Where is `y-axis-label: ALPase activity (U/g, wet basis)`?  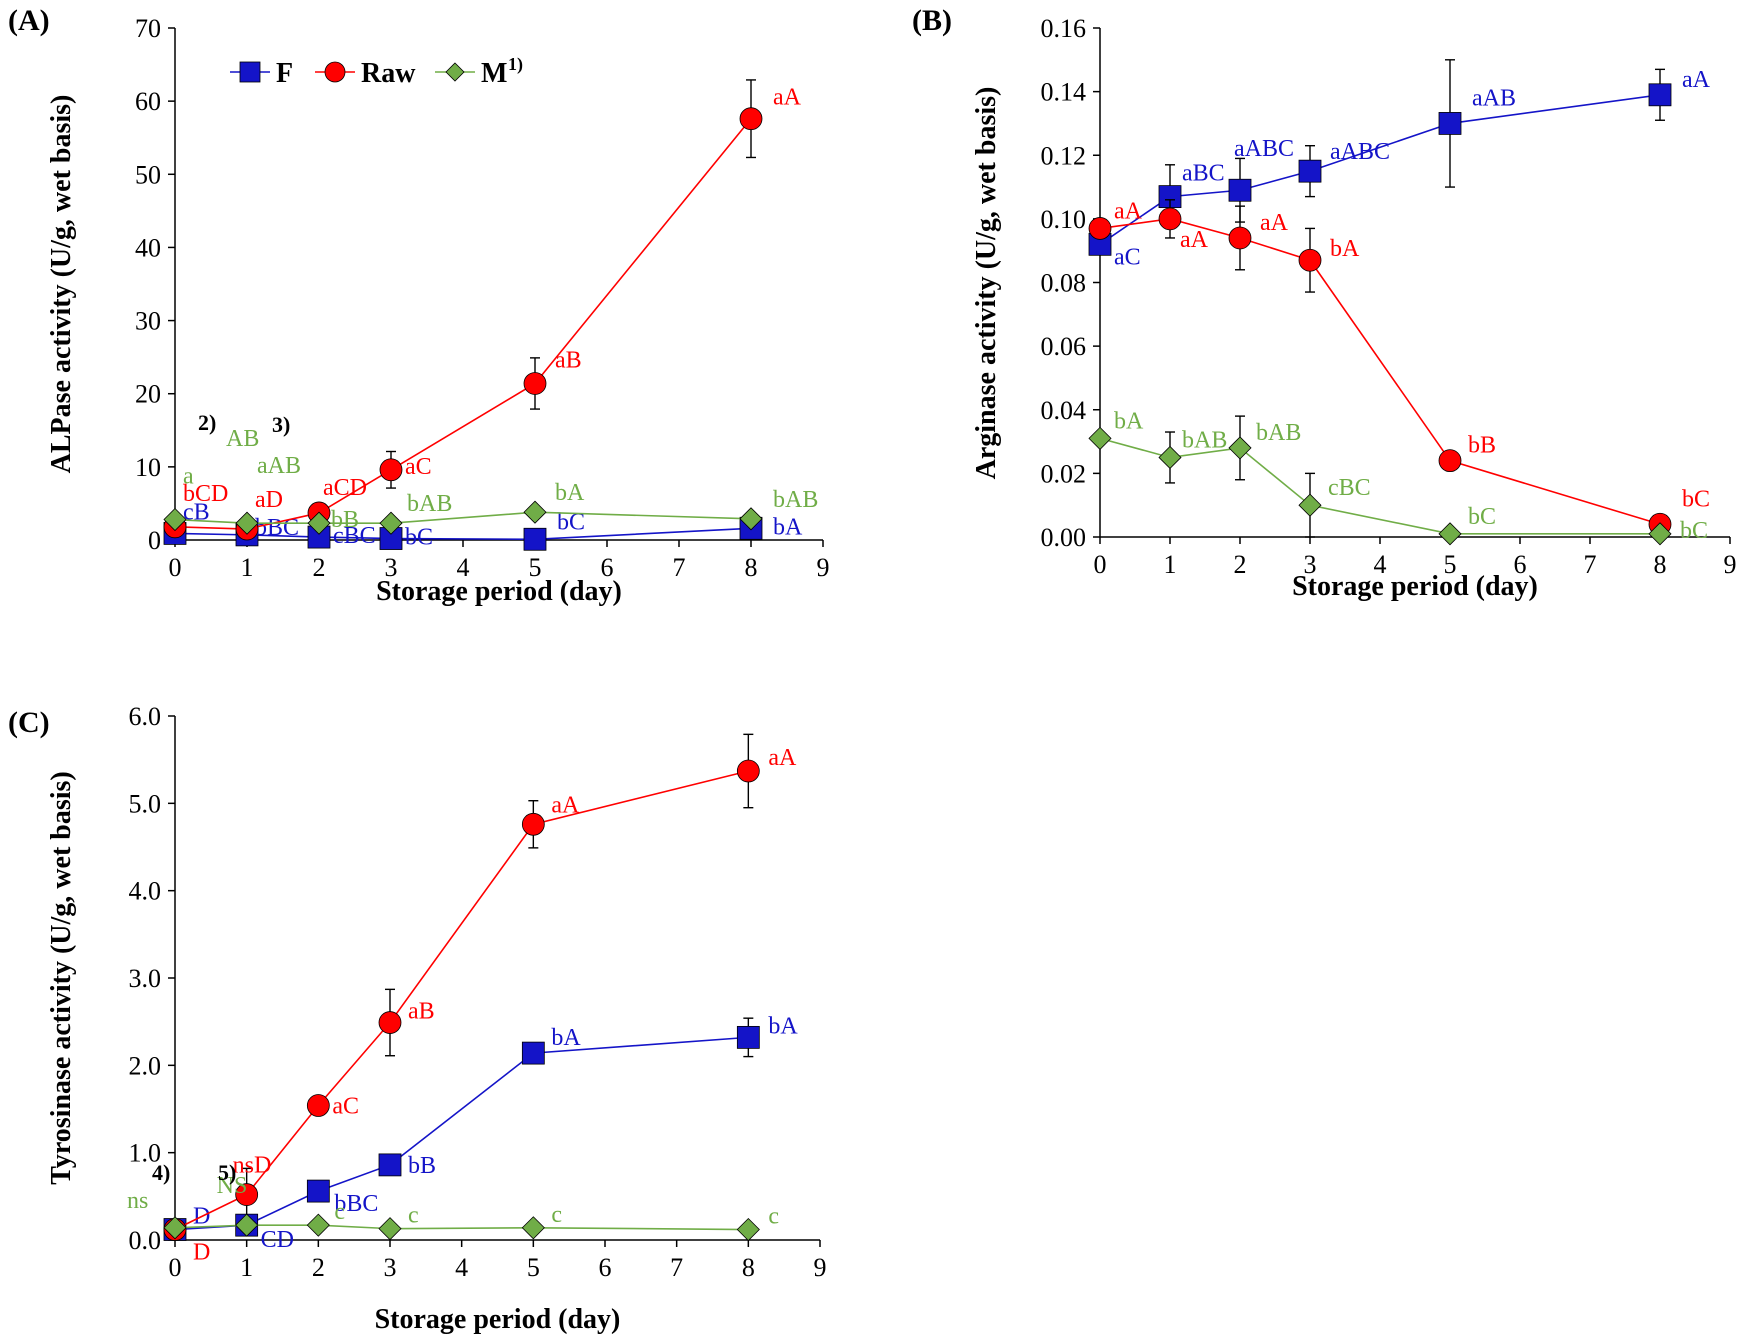
y-axis-label: ALPase activity (U/g, wet basis) is located at coordinates (61, 284).